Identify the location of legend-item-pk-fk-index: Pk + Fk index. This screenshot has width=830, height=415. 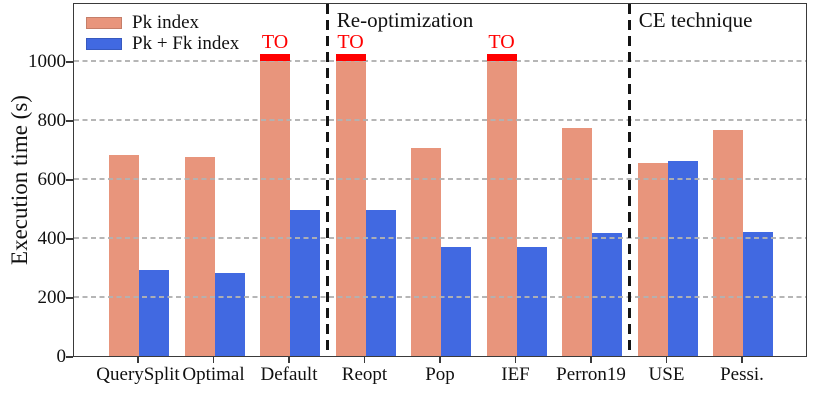
(162, 43).